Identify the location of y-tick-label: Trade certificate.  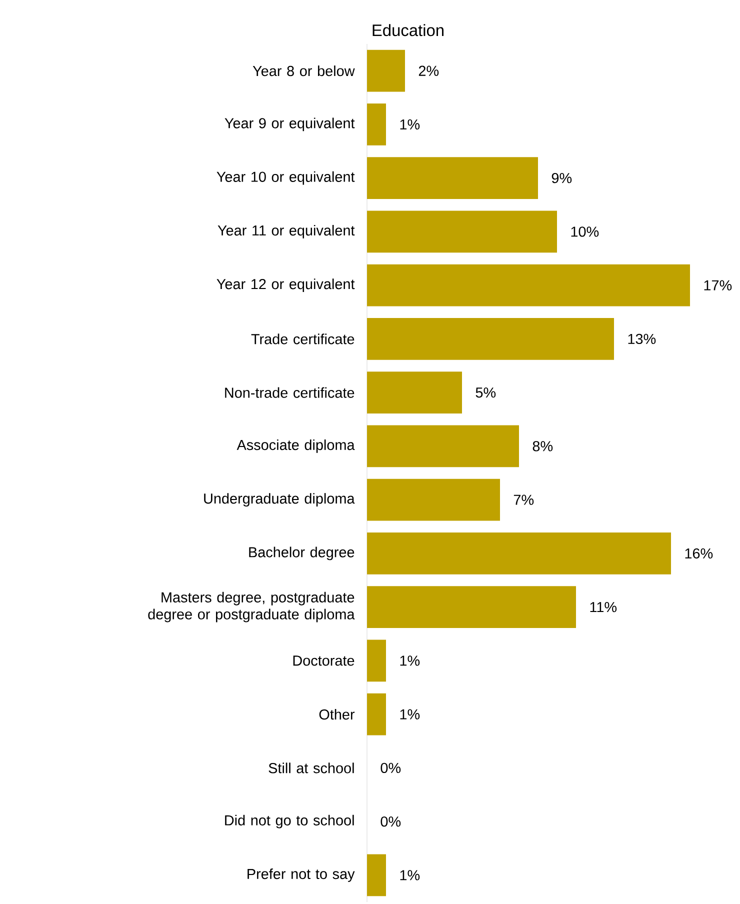
(302, 339).